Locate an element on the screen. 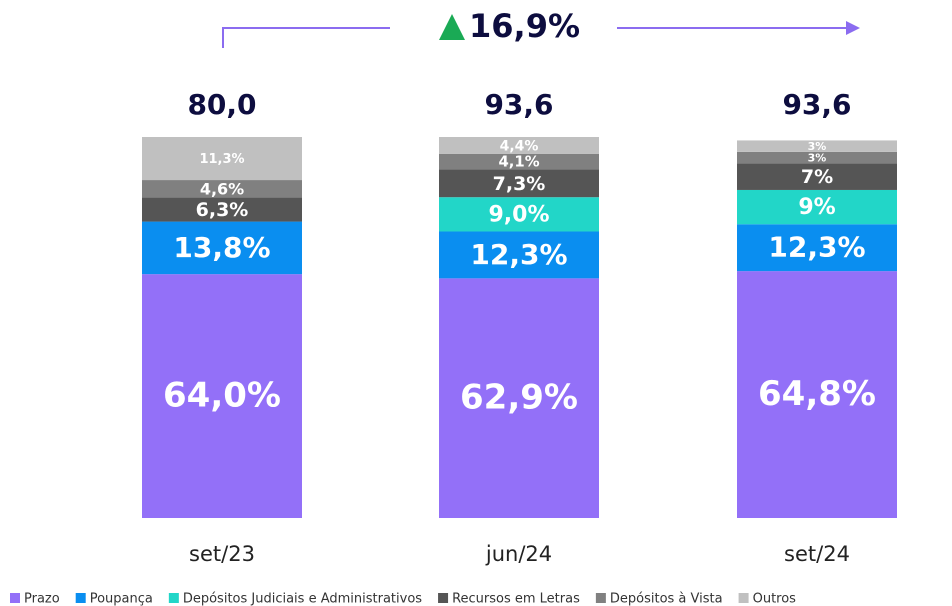 The image size is (952, 606). data-label: 4,1% is located at coordinates (518, 162).